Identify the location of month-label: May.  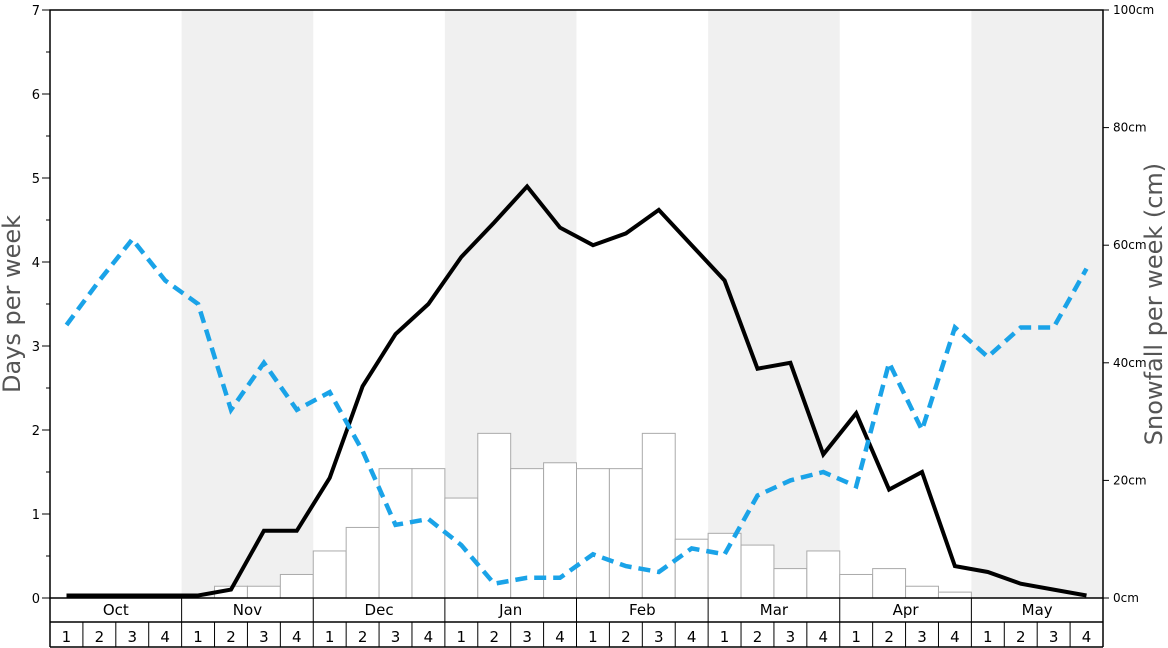
(1037, 610).